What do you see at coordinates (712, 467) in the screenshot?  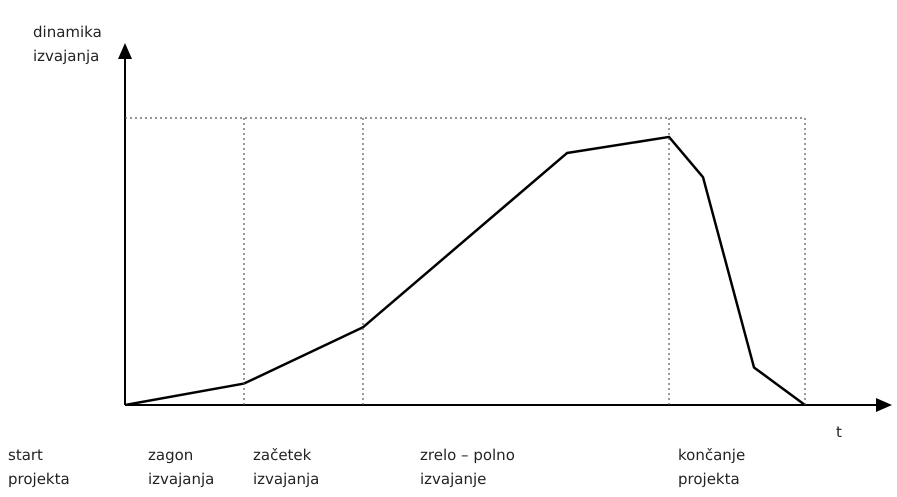 I see `text: končanje projekta` at bounding box center [712, 467].